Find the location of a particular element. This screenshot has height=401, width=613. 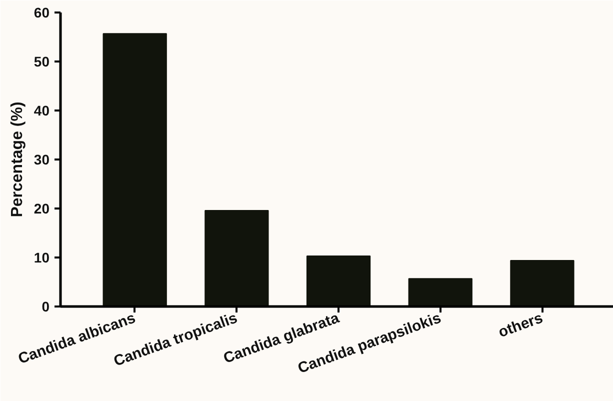

x-tick-label: others is located at coordinates (521, 326).